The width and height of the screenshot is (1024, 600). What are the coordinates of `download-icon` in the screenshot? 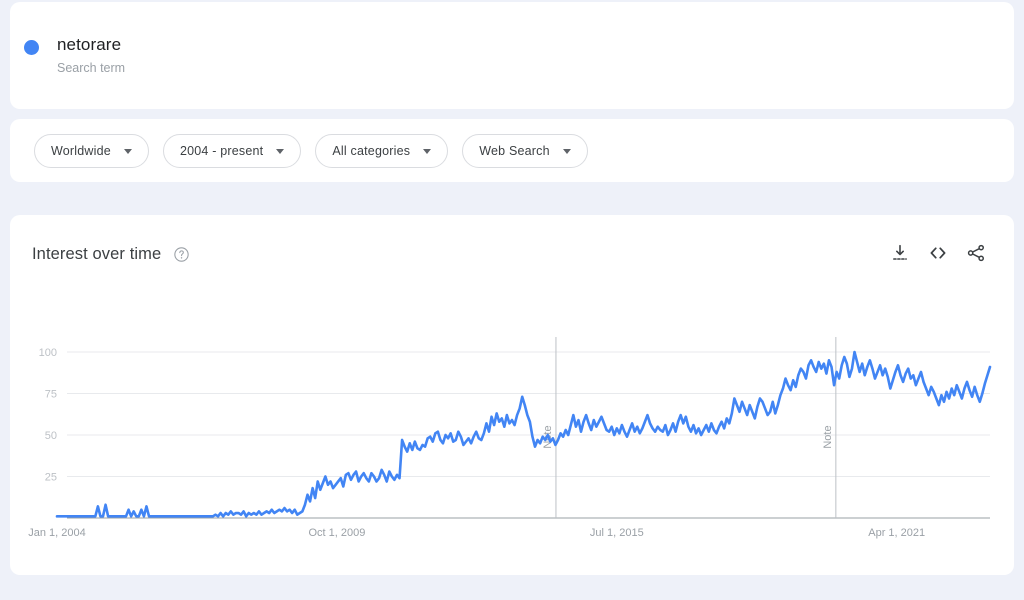 It's located at (900, 253).